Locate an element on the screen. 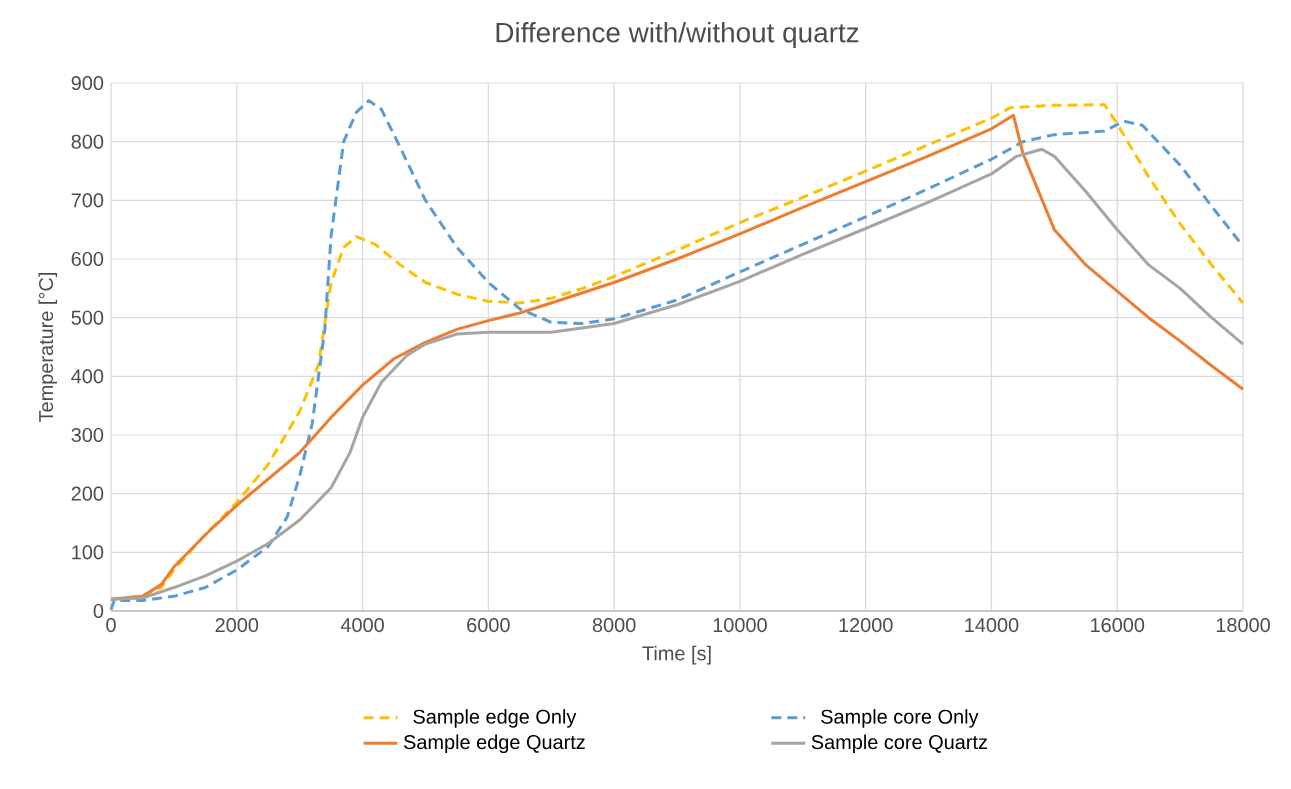  x-tick-label: 4000 is located at coordinates (362, 625).